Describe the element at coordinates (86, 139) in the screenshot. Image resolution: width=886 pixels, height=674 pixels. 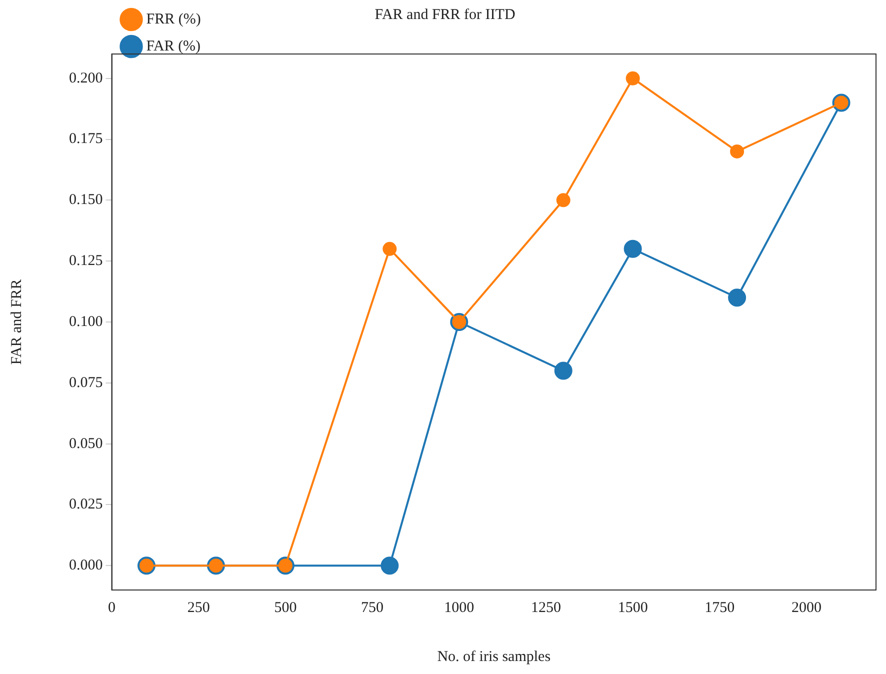
I see `y-tick-label: 0.175` at that location.